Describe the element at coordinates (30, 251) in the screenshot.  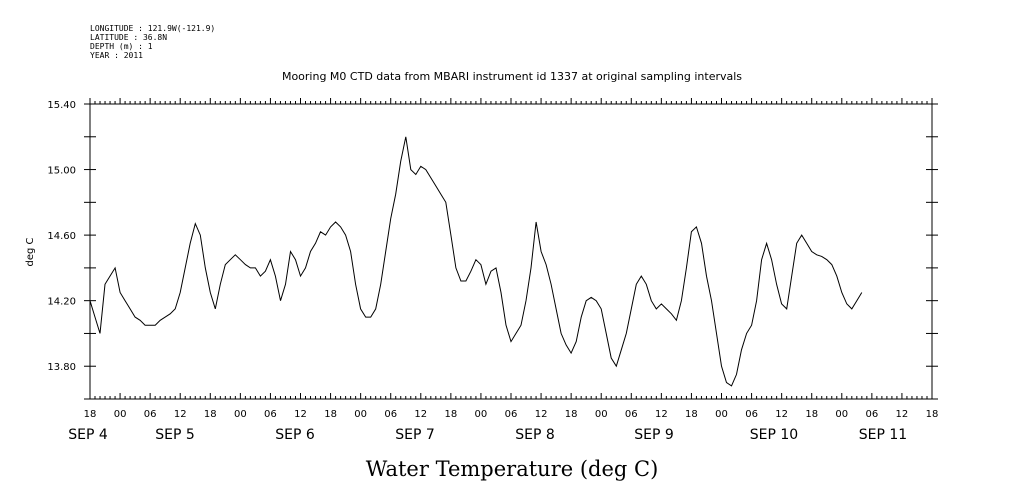
I see `y-axis-label: deg C` at that location.